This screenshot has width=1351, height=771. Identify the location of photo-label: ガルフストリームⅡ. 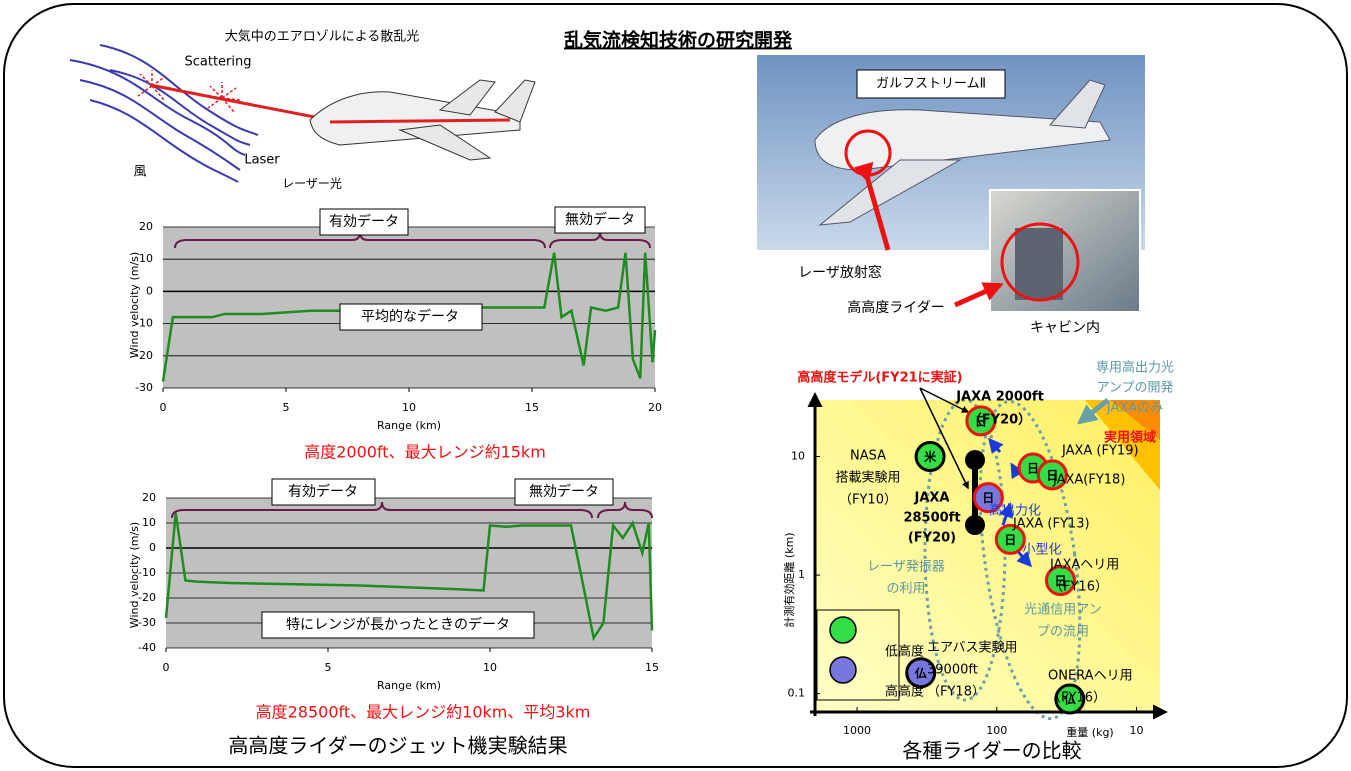
(931, 84).